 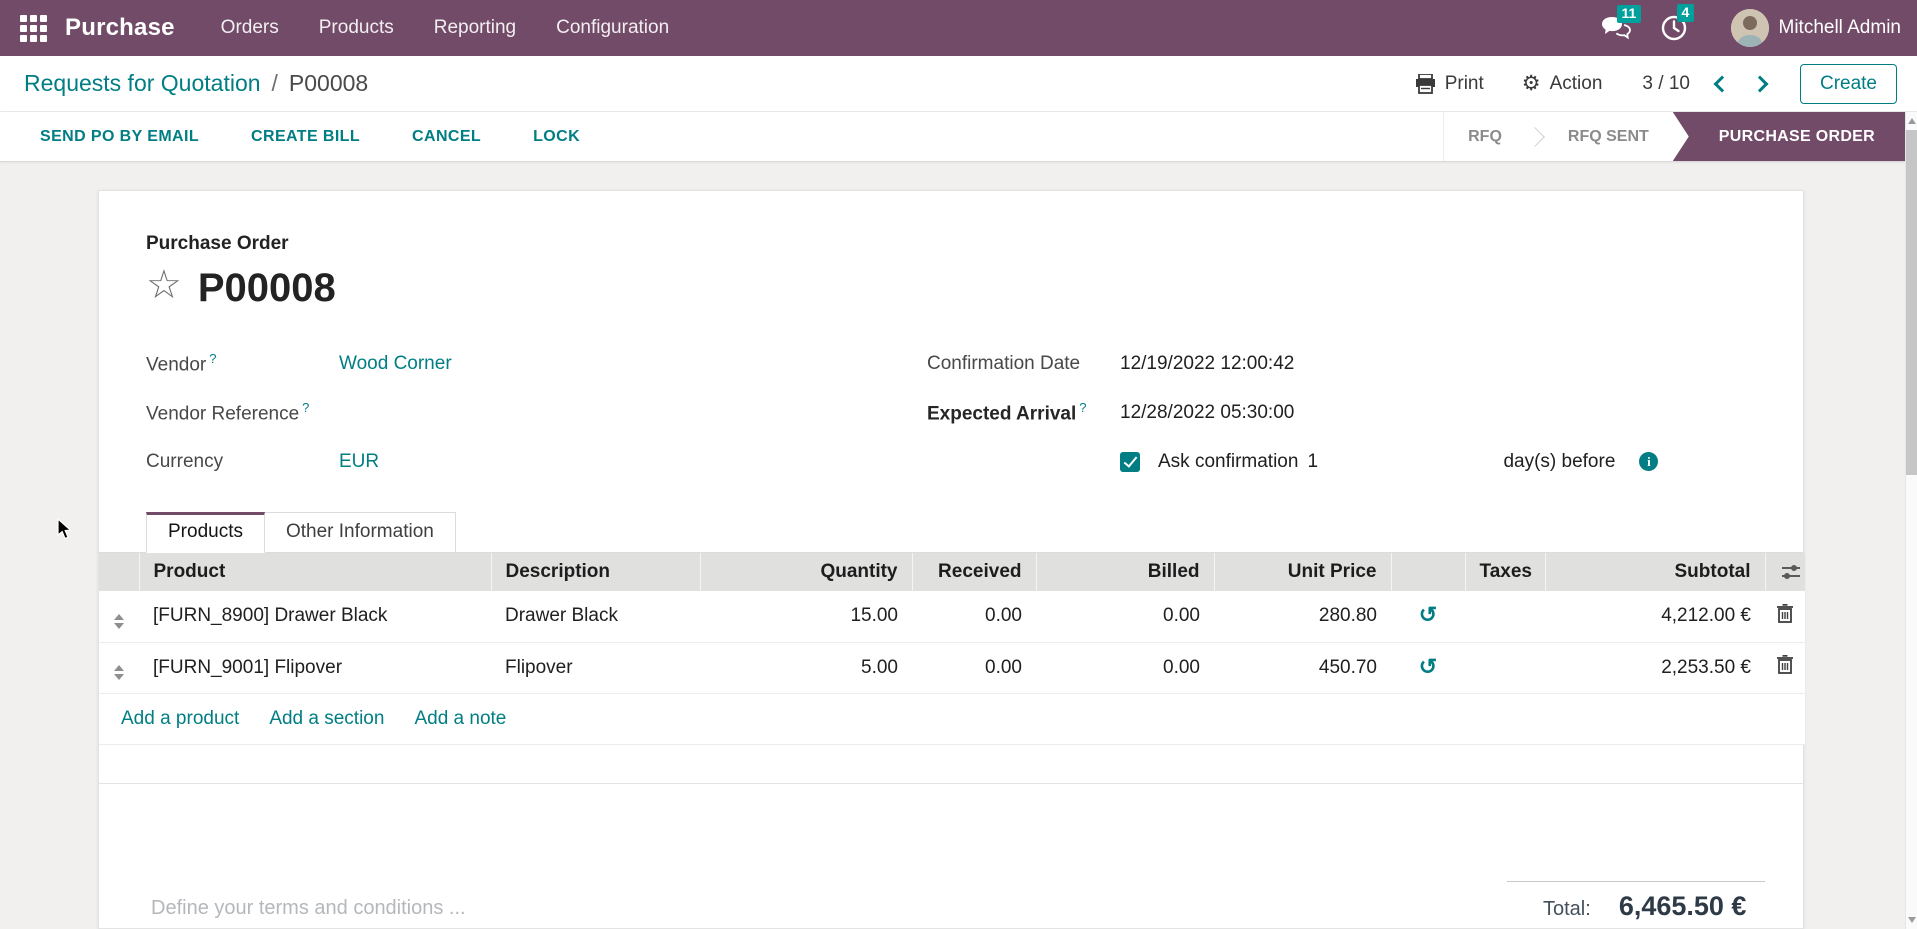 What do you see at coordinates (266, 287) in the screenshot?
I see `document-name: P00008` at bounding box center [266, 287].